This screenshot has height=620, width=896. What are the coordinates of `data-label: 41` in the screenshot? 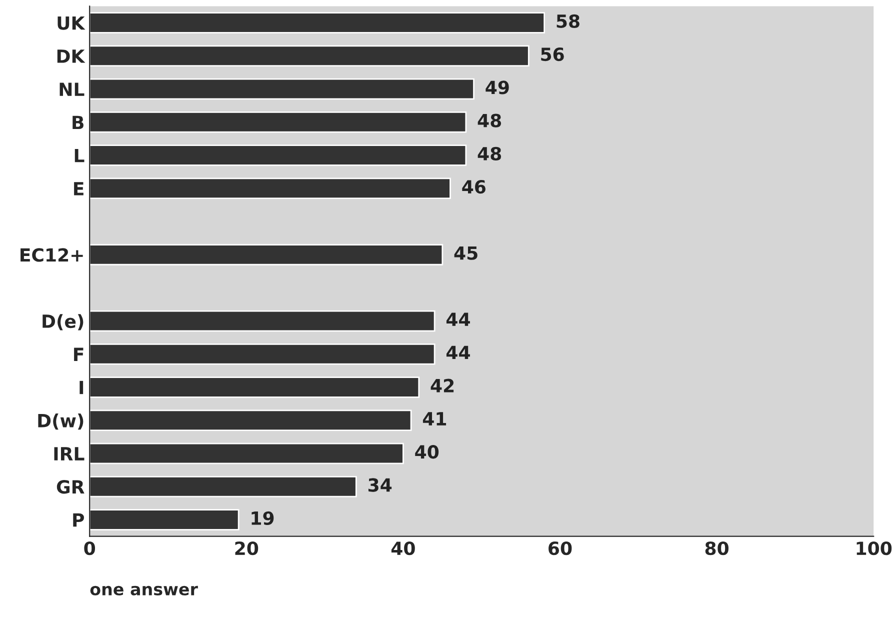 It's located at (434, 419).